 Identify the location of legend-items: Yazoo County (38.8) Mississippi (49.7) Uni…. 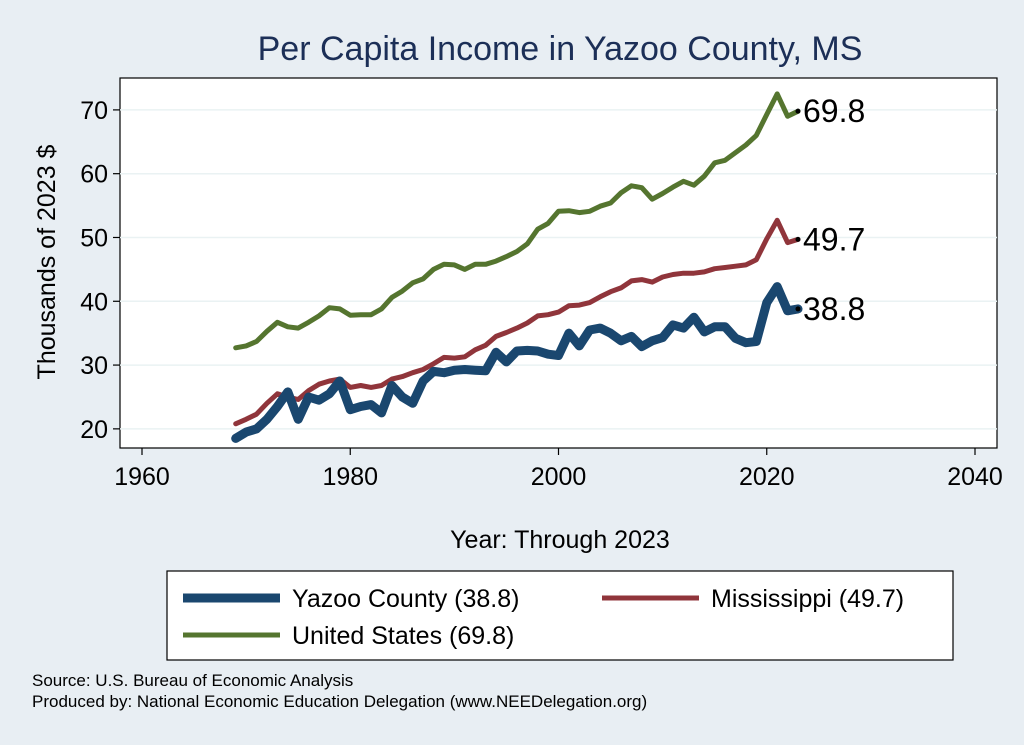
(543, 617).